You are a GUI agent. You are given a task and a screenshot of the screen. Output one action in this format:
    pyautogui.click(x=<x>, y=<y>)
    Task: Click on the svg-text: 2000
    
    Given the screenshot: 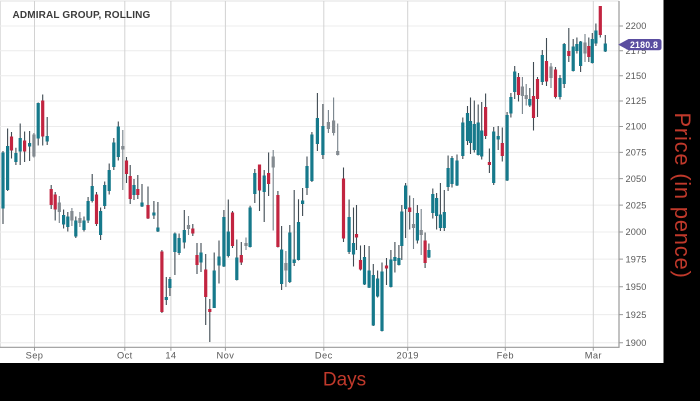 What is the action you would take?
    pyautogui.click(x=636, y=232)
    